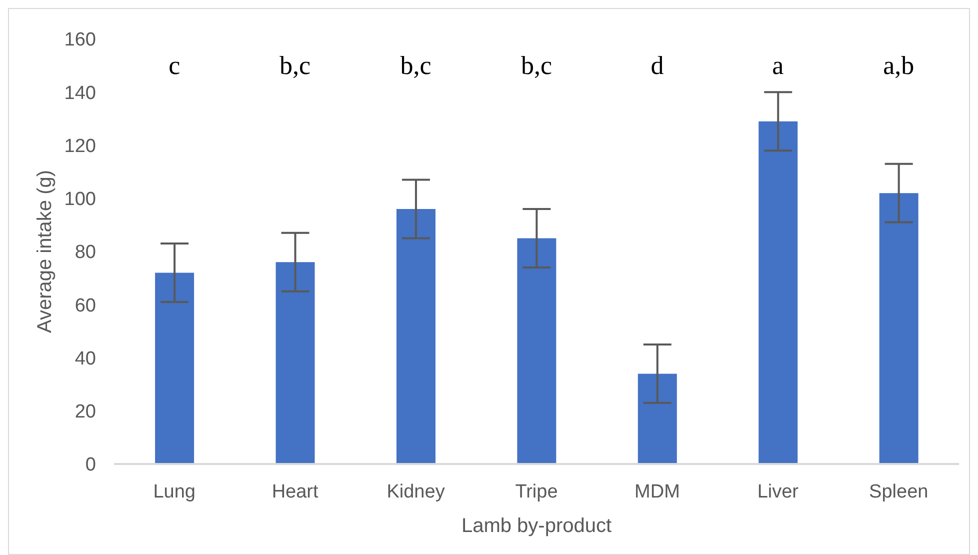  Describe the element at coordinates (85, 412) in the screenshot. I see `y-tick-label: 20` at that location.